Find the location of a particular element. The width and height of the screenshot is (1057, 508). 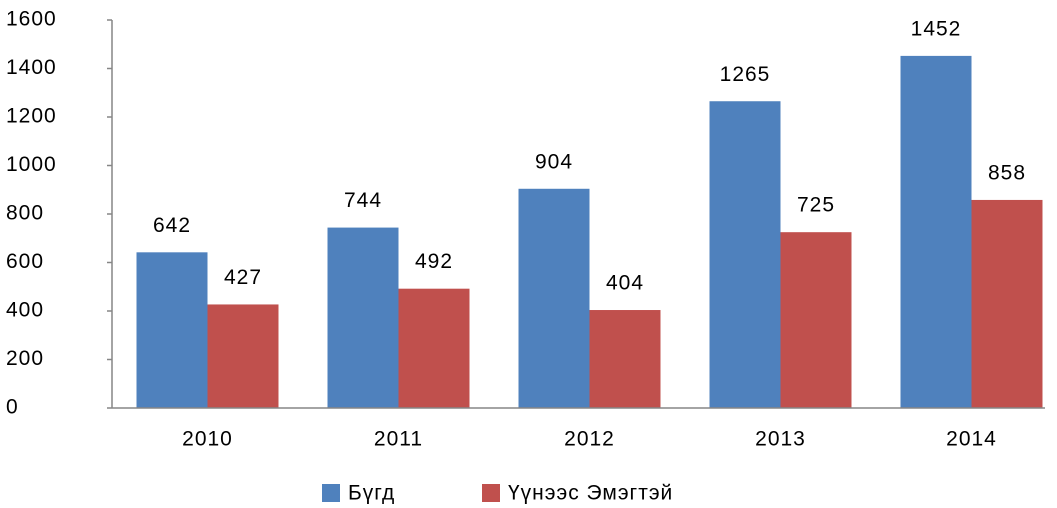

y-tick-label: 600 is located at coordinates (25, 261).